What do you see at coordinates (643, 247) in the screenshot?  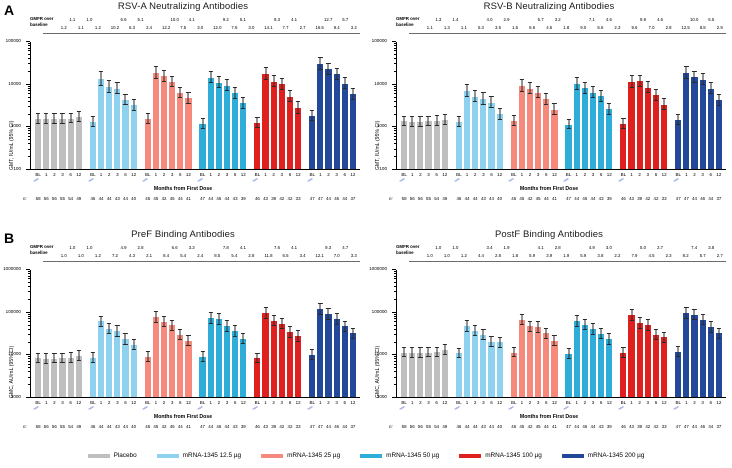 I see `gmfr-value: 5.0` at bounding box center [643, 247].